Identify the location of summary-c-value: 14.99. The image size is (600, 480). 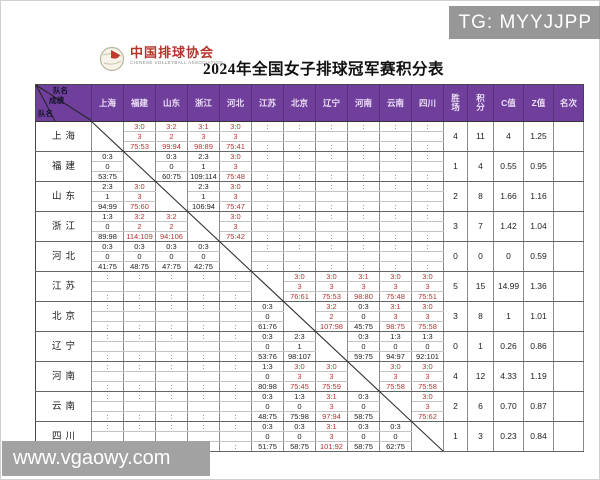
(508, 286).